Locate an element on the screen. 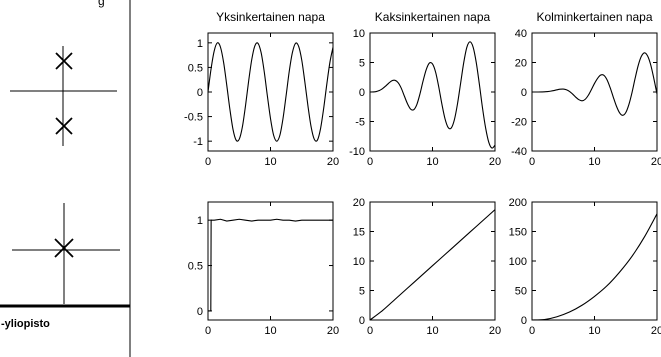 The height and width of the screenshot is (357, 661). y-tick-label: -10 is located at coordinates (357, 152).